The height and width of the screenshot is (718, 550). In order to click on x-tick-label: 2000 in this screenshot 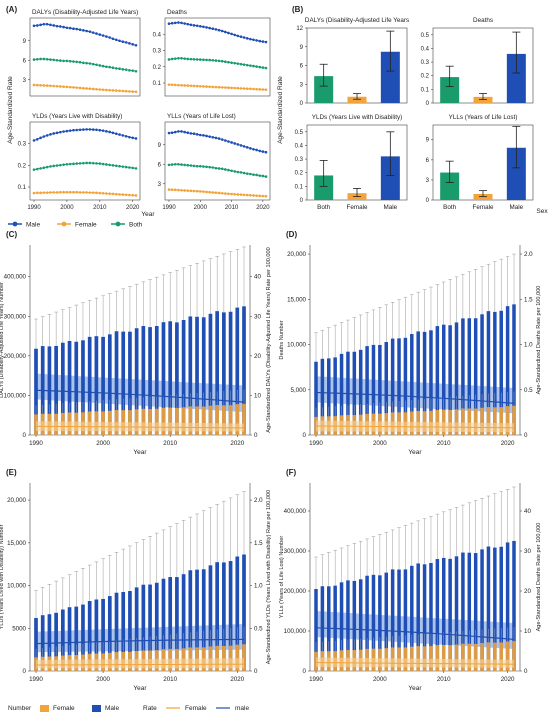, I will do `click(201, 208)`.